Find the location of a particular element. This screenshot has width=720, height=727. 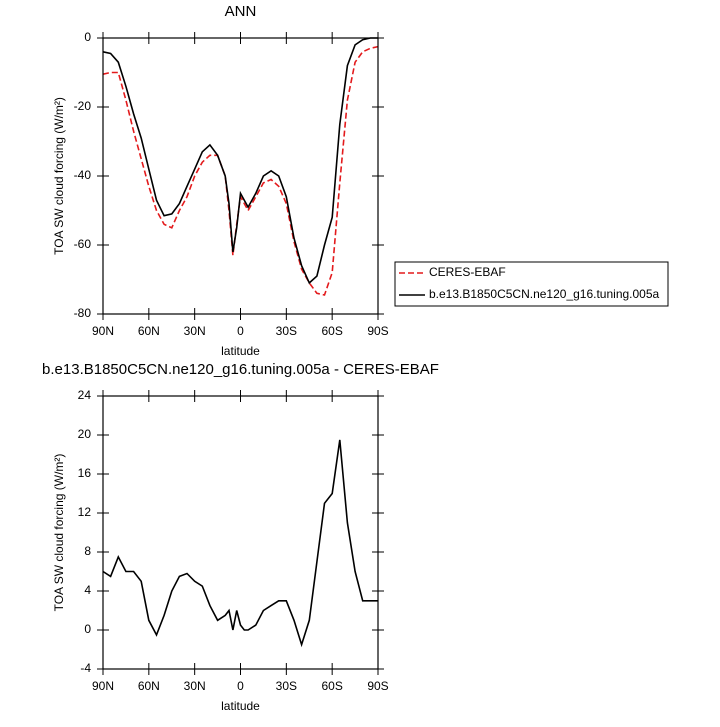

y-tick-label: -20 is located at coordinates (83, 106).